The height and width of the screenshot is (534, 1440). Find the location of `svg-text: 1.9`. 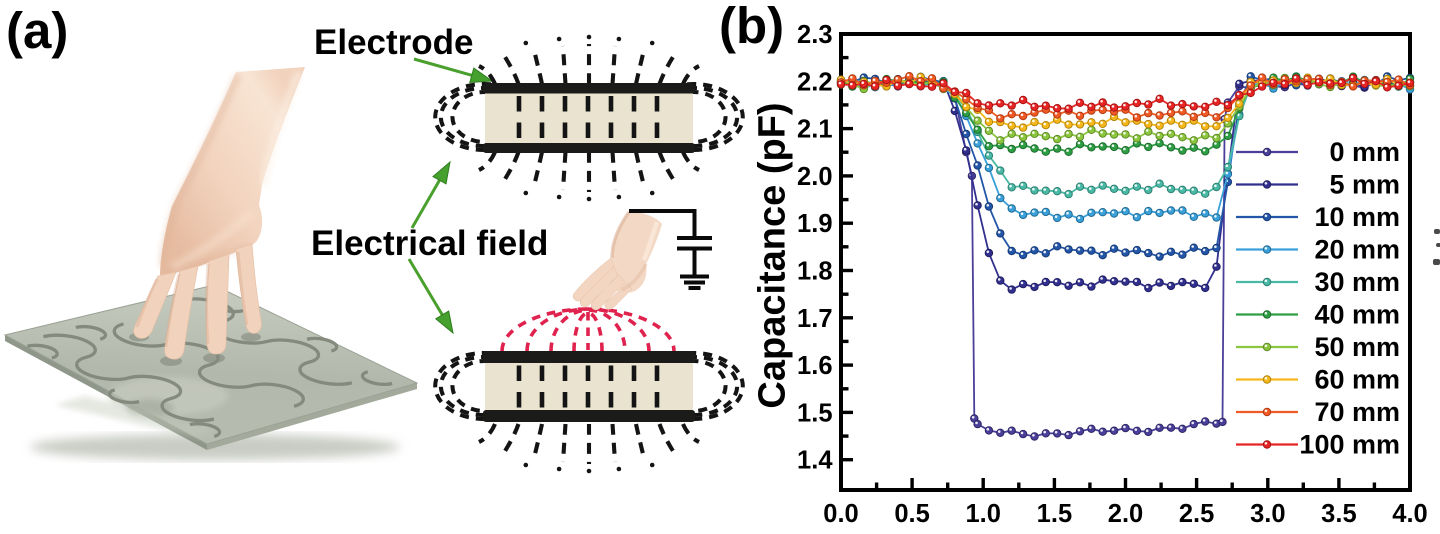

svg-text: 1.9 is located at coordinates (814, 224).